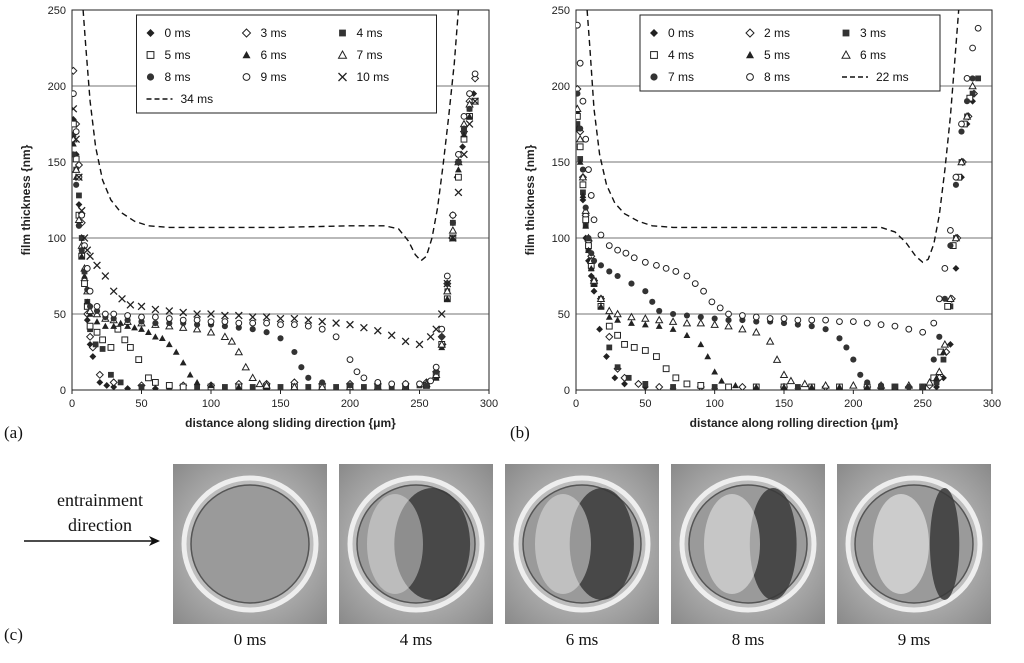  What do you see at coordinates (748, 556) in the screenshot?
I see `interferogram-frame: 8 ms` at bounding box center [748, 556].